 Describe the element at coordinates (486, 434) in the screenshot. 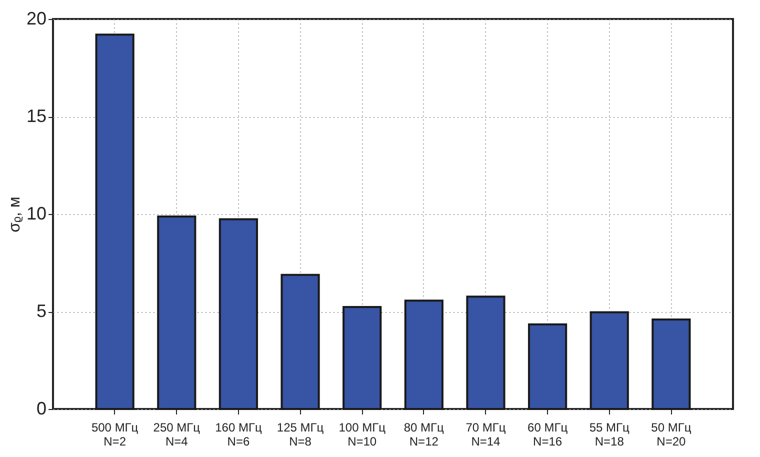

I see `x-tick-label: 70 МГц N=14` at that location.